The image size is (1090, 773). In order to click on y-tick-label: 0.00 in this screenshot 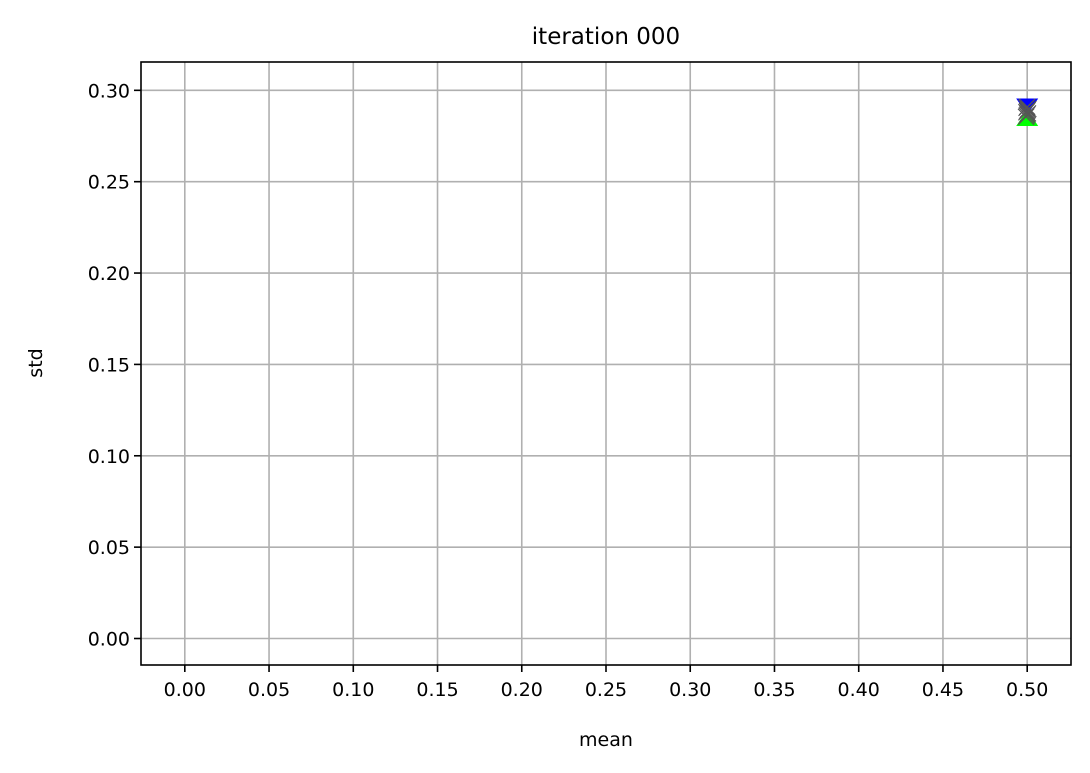, I will do `click(109, 640)`.